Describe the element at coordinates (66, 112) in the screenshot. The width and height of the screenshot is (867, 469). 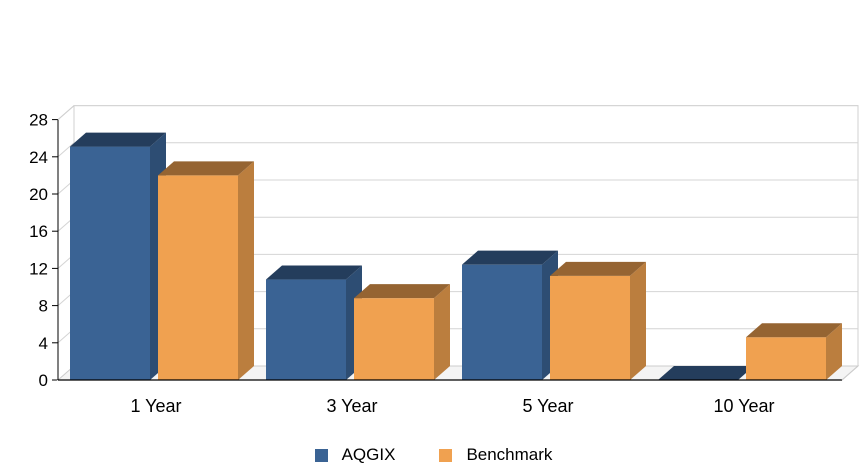
I see `y-axis-top-edge` at that location.